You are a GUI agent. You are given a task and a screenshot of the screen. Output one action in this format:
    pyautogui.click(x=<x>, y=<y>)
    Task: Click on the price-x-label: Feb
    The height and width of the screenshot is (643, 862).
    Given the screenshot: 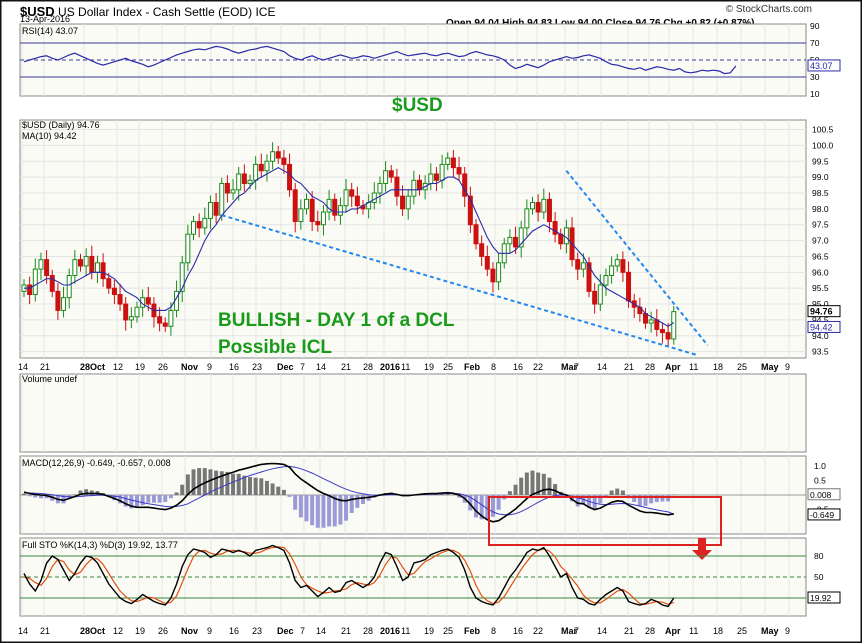 What is the action you would take?
    pyautogui.click(x=472, y=367)
    